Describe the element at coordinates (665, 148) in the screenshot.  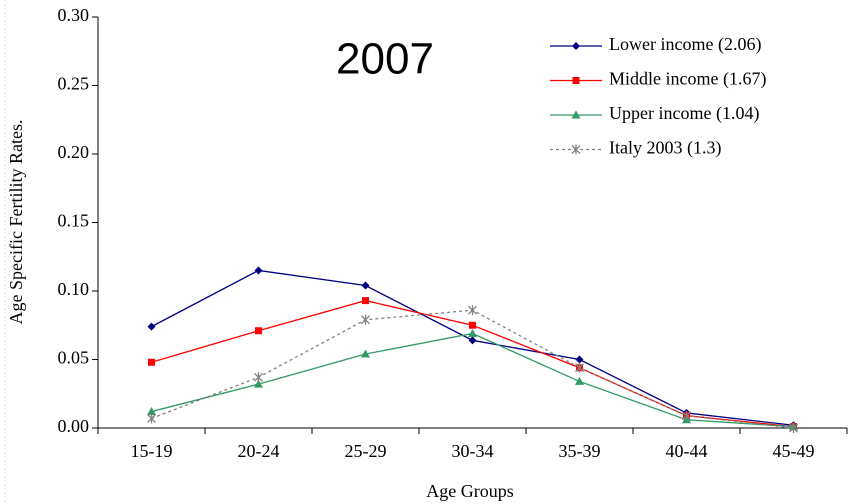
I see `legend-label: Italy 2003 (1.3)` at that location.